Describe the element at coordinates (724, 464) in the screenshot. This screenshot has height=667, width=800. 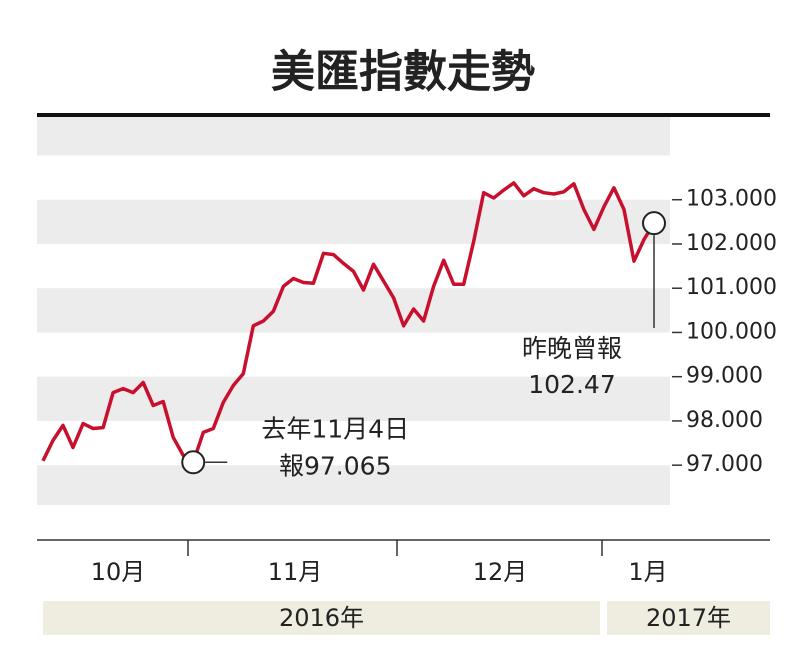
I see `y-tick-label: 97.000` at that location.